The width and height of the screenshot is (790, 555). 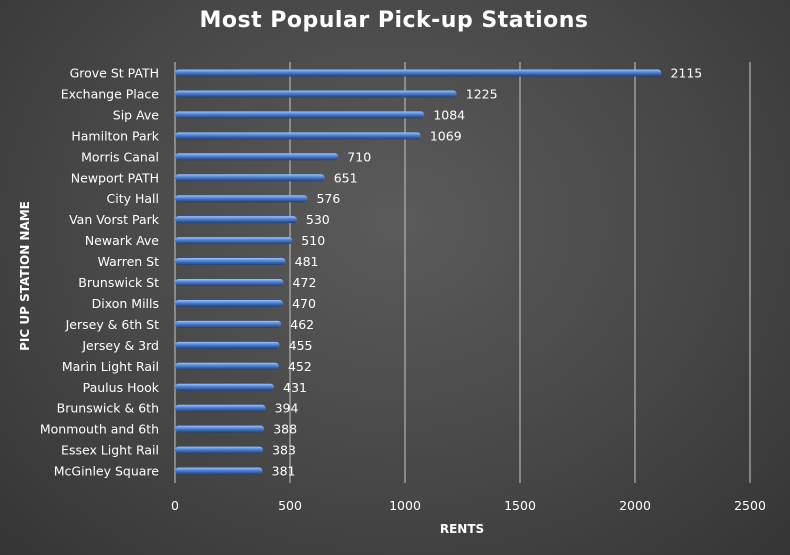 I want to click on data-label: 462, so click(x=302, y=324).